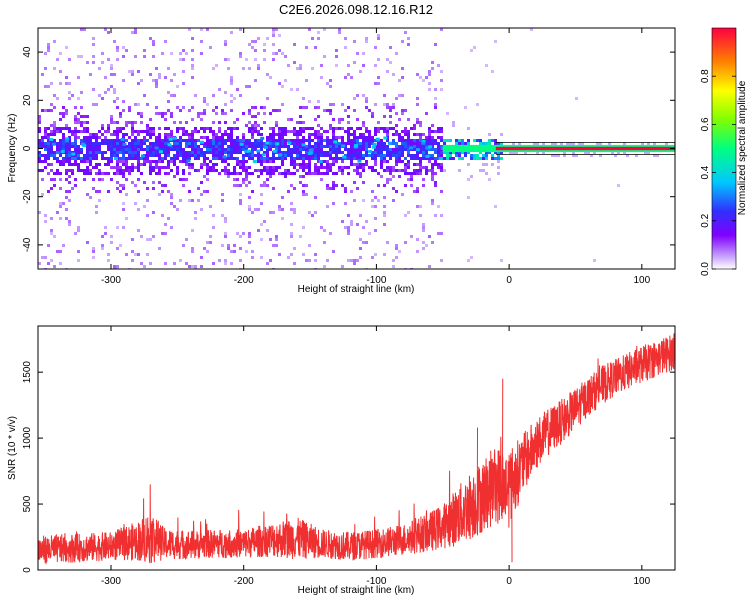 This screenshot has height=600, width=750. Describe the element at coordinates (356, 289) in the screenshot. I see `spectrogram-x-label: Height of straight line (km)` at that location.